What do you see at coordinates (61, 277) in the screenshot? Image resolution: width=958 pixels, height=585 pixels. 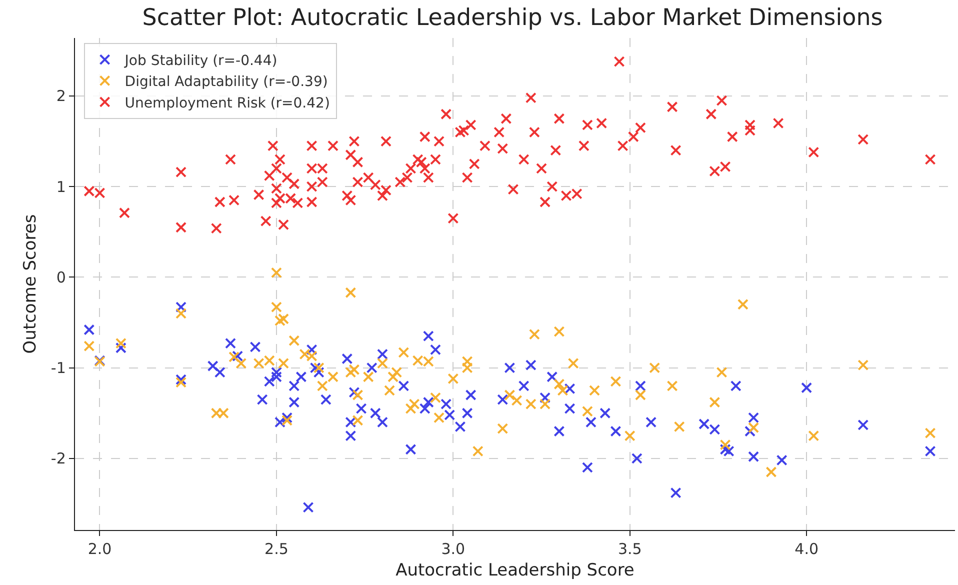 I see `y-tick-label: 0` at bounding box center [61, 277].